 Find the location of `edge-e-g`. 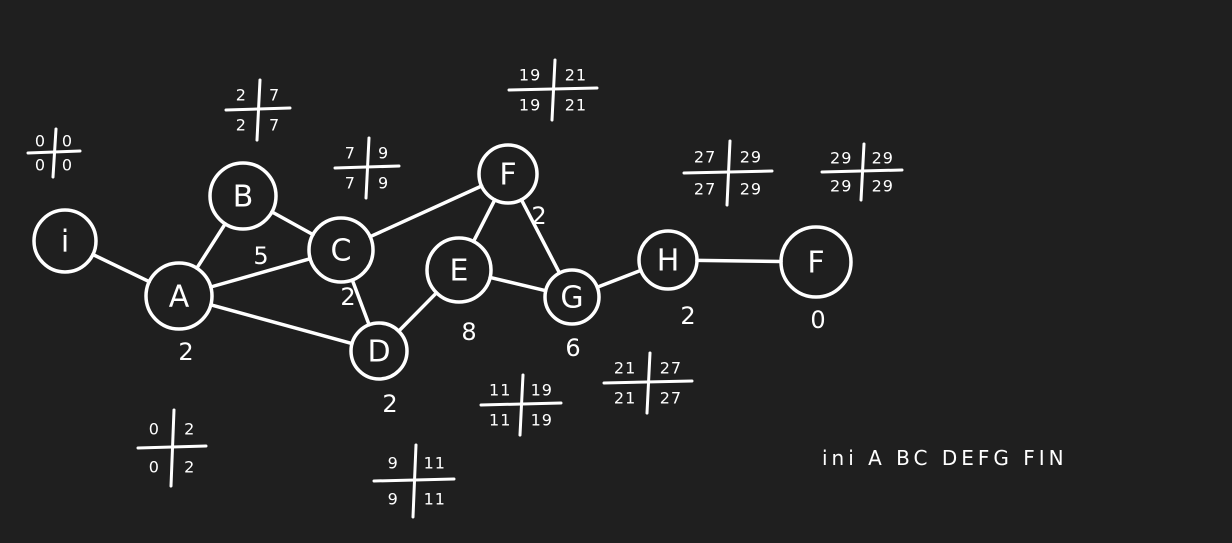

edge-e-g is located at coordinates (518, 284).